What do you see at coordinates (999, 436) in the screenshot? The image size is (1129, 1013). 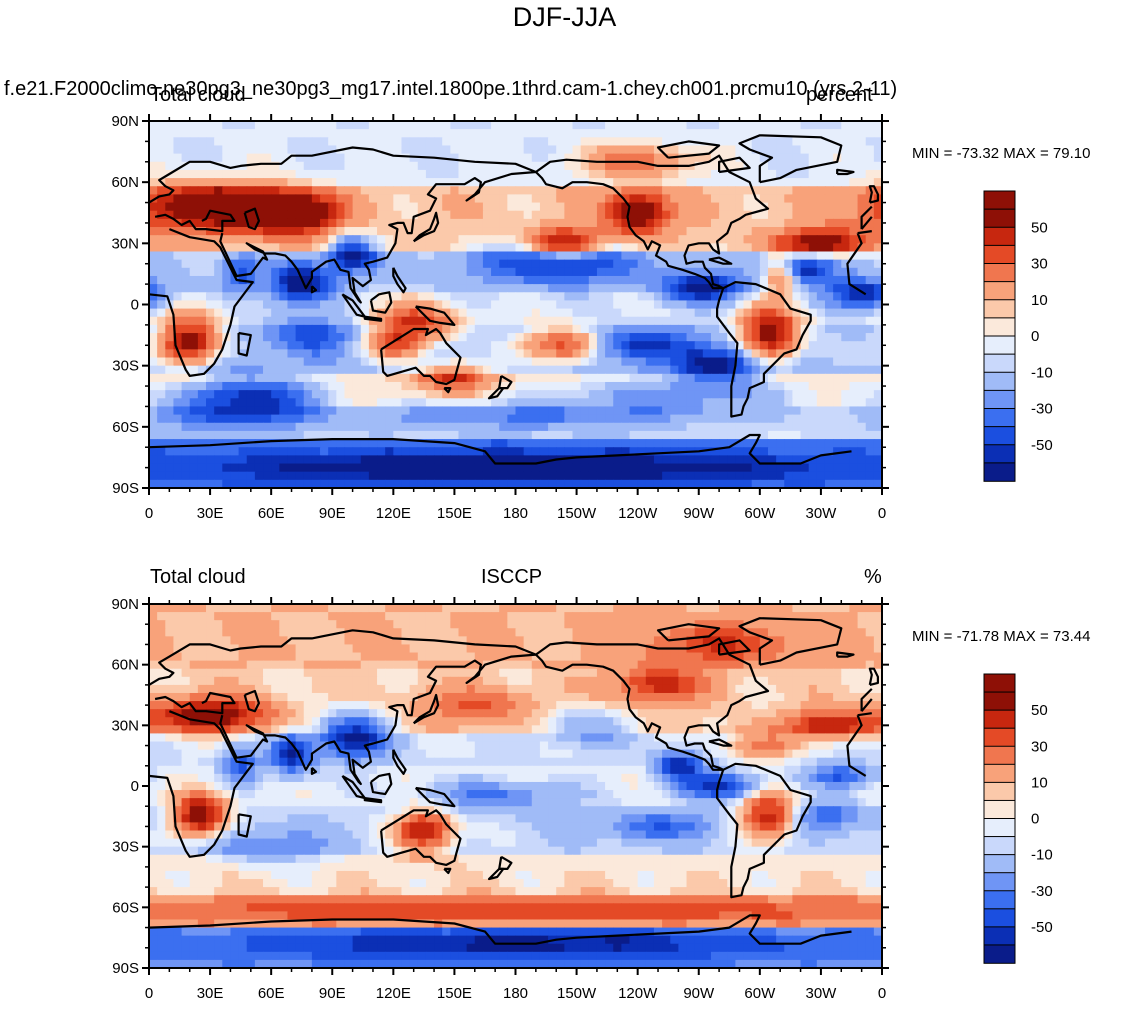 I see `colorbar-box` at bounding box center [999, 436].